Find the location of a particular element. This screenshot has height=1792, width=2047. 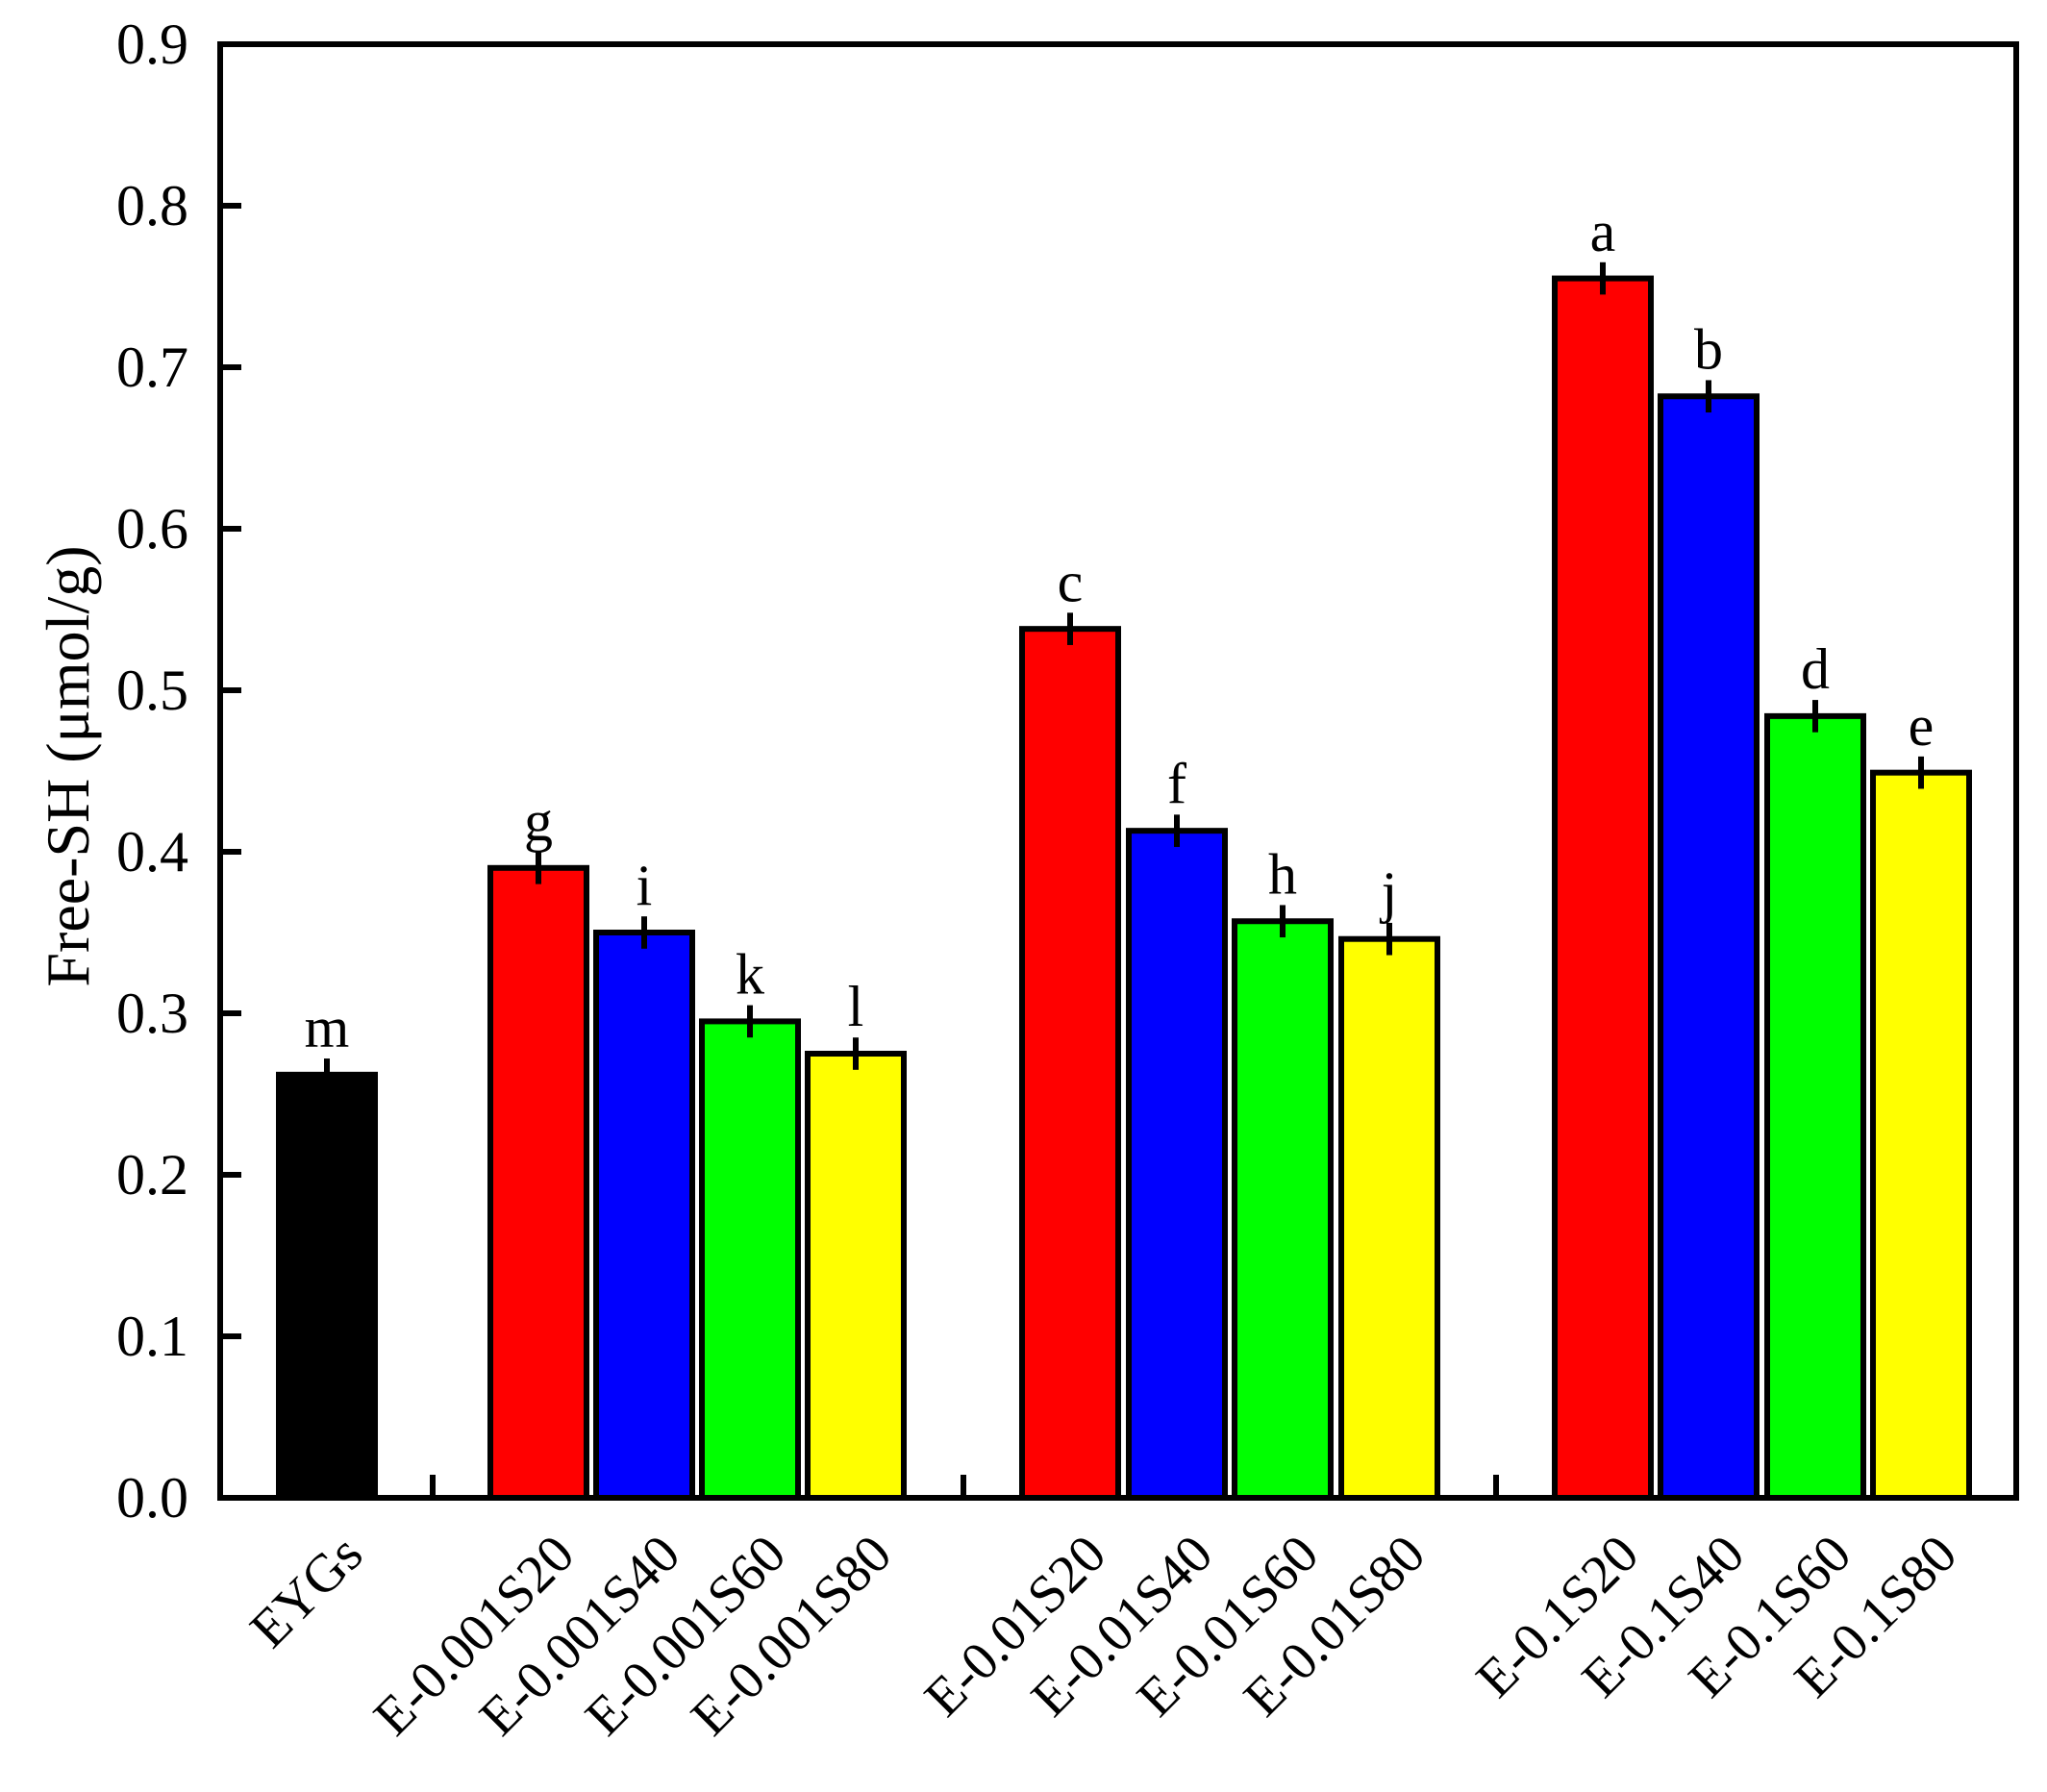

y-tick-label-0.3: 0.3 is located at coordinates (152, 1013).